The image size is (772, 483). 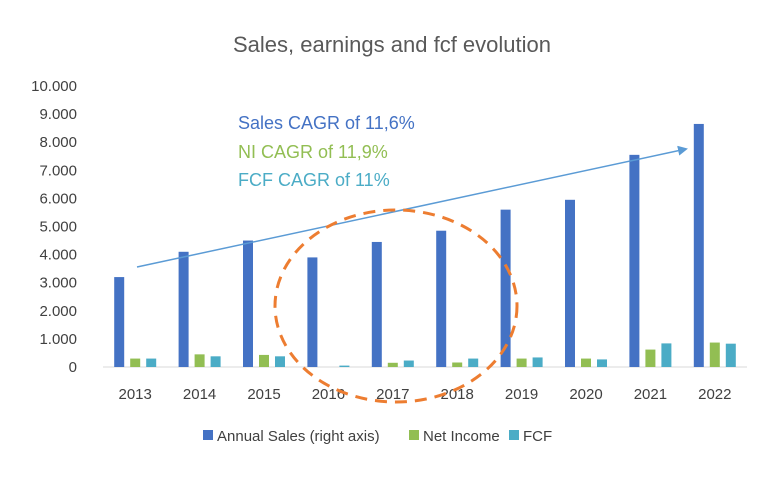 What do you see at coordinates (730, 355) in the screenshot?
I see `bar-2-2022` at bounding box center [730, 355].